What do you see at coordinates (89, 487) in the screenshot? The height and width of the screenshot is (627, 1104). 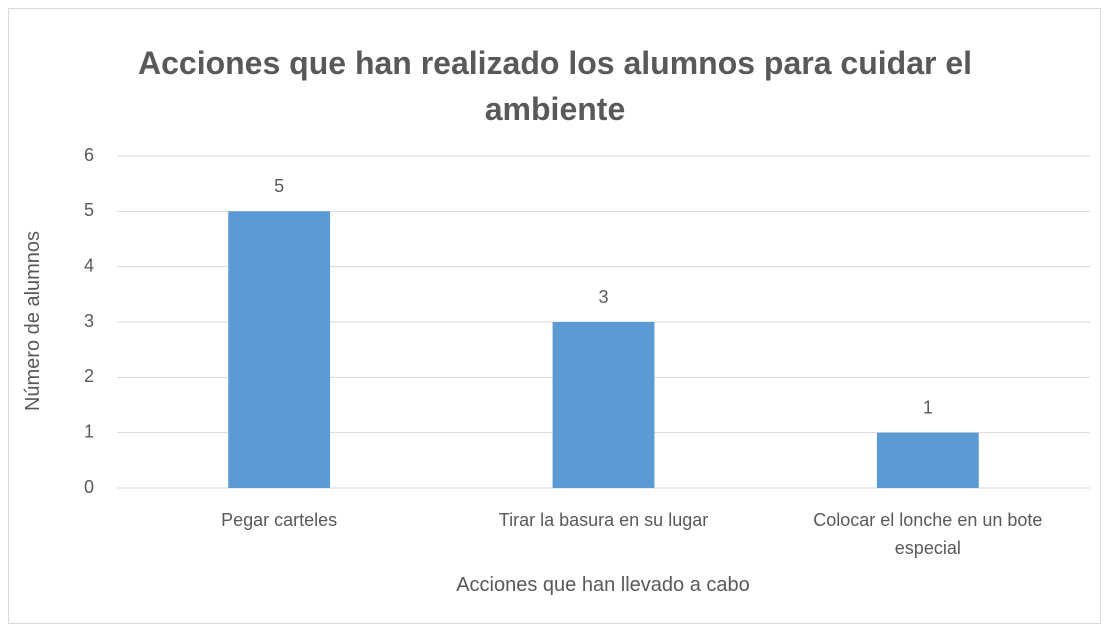 I see `y-tick-label: 0` at bounding box center [89, 487].